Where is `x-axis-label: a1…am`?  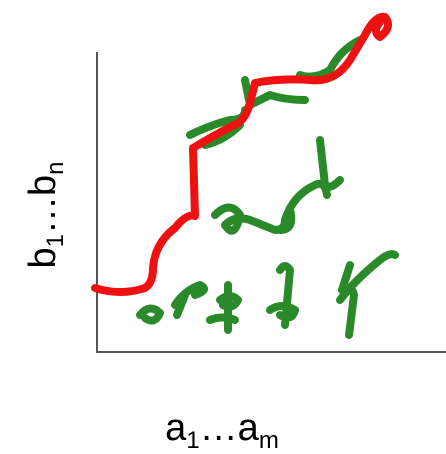 x-axis-label: a1…am is located at coordinates (222, 430).